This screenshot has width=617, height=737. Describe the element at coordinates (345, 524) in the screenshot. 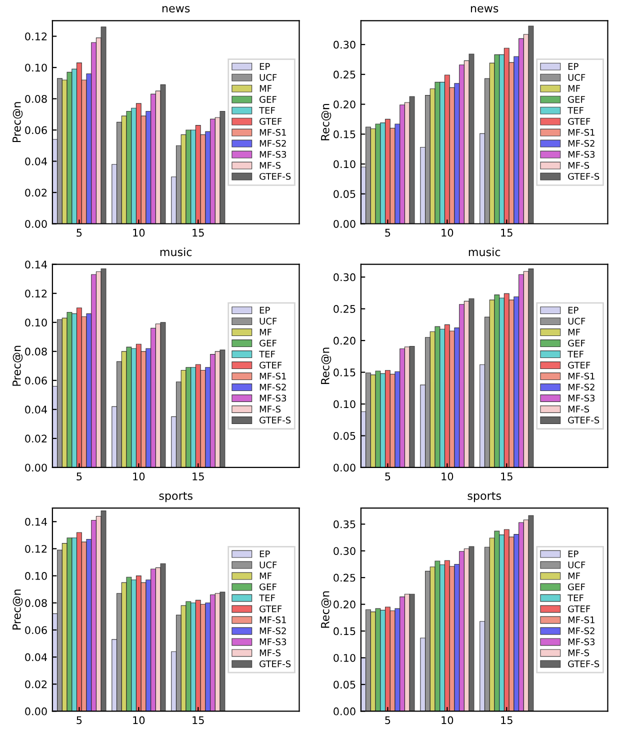

I see `y-tick-label: 0.35` at that location.